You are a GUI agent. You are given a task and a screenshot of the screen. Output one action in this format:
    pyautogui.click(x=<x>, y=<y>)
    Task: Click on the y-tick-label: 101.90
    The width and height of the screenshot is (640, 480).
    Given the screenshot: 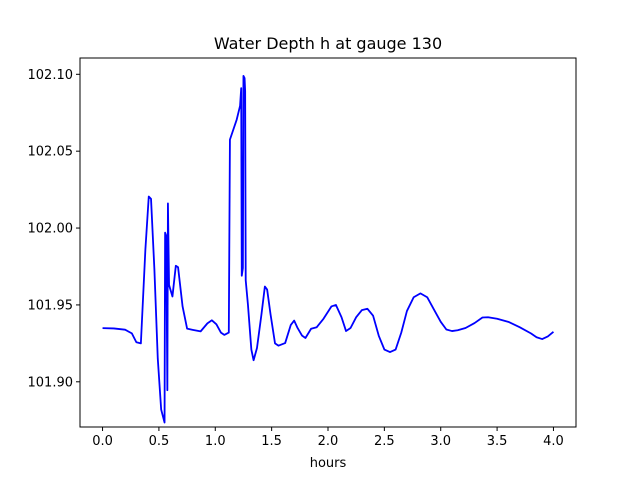 What is the action you would take?
    pyautogui.click(x=51, y=382)
    